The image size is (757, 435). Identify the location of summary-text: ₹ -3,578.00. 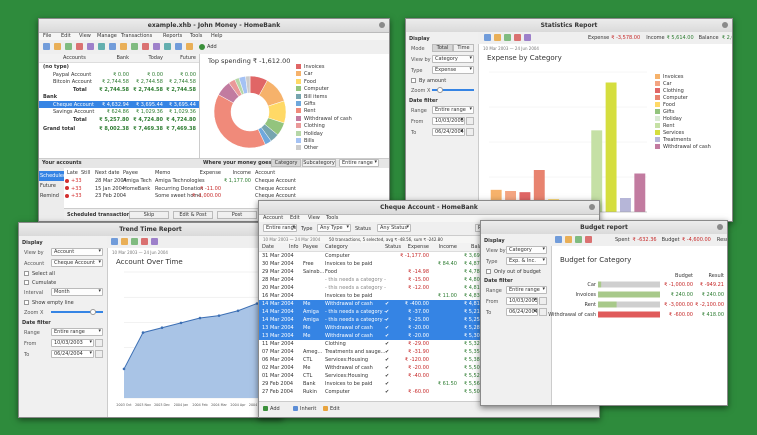
(626, 38).